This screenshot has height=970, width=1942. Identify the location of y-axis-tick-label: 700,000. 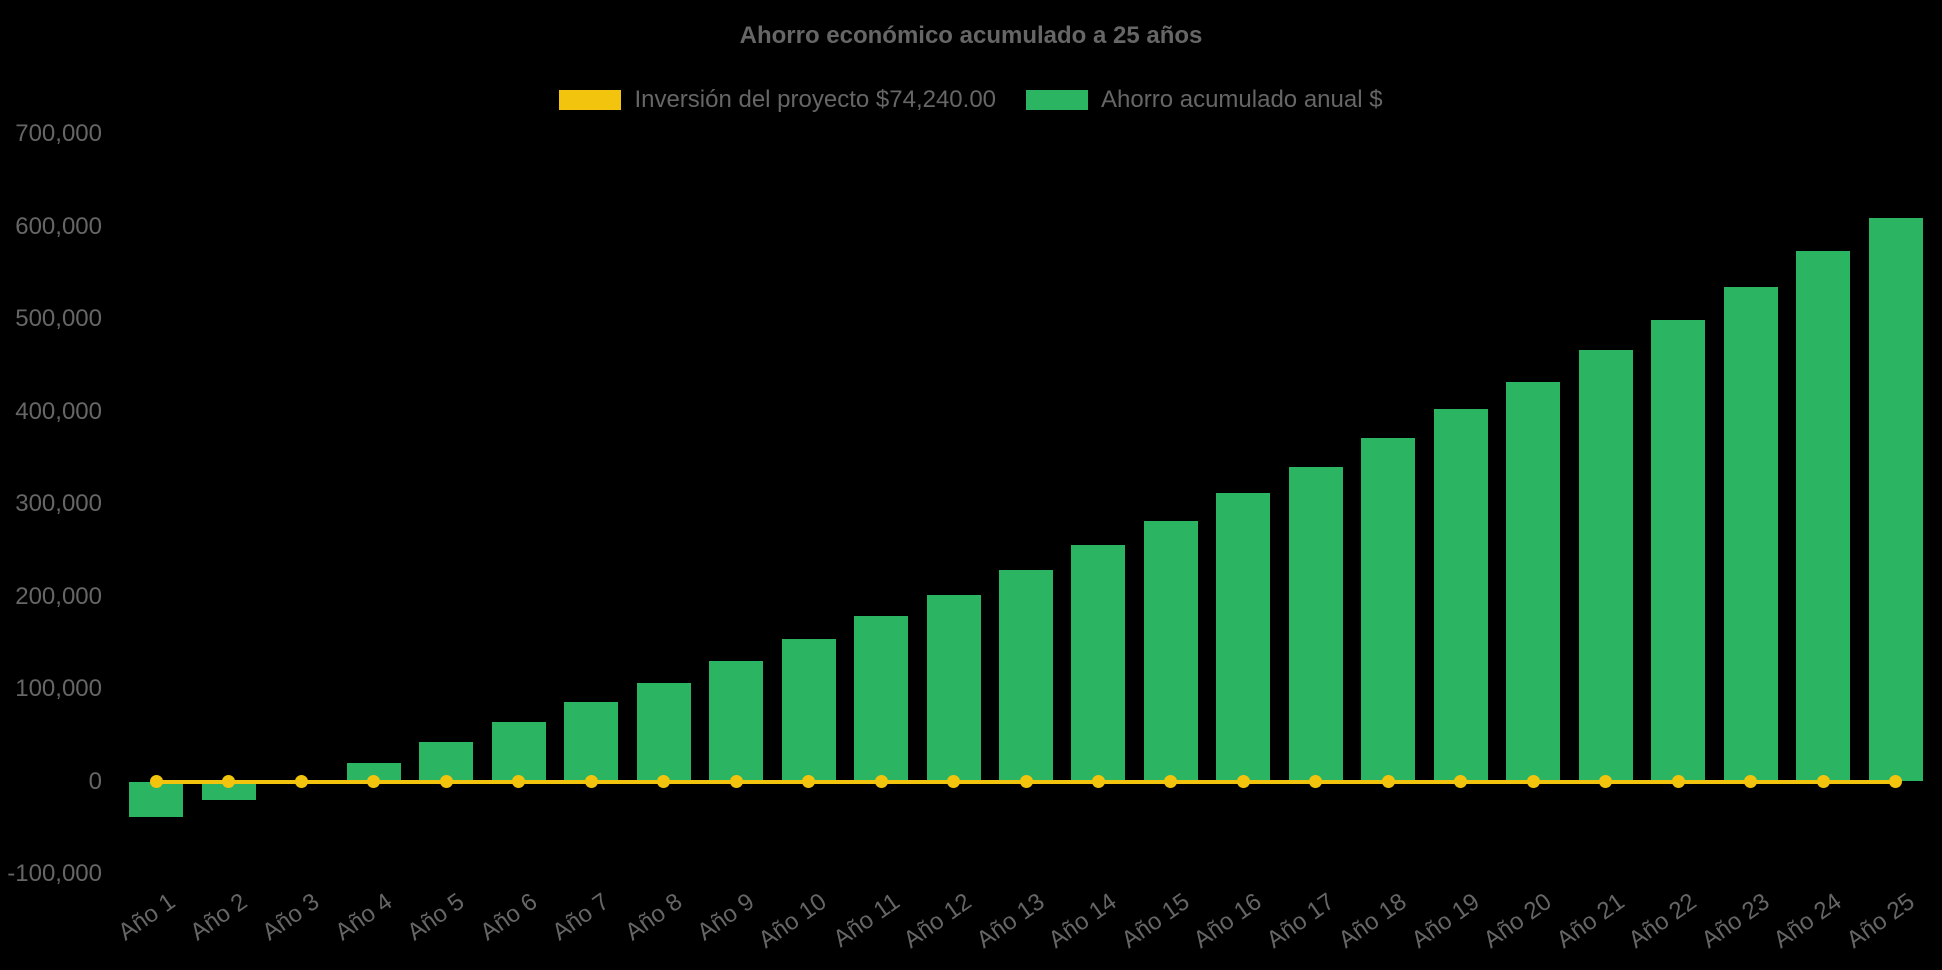
(58, 133).